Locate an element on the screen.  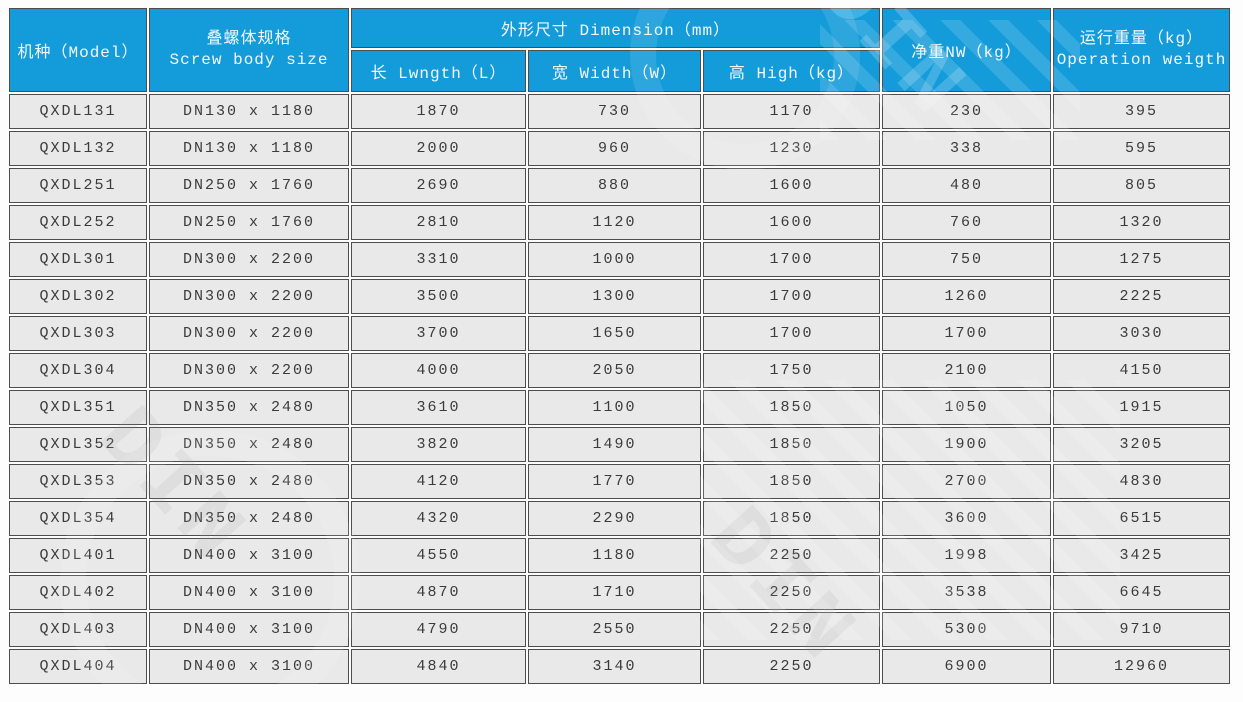
cell-net-weight: 480 is located at coordinates (966, 185).